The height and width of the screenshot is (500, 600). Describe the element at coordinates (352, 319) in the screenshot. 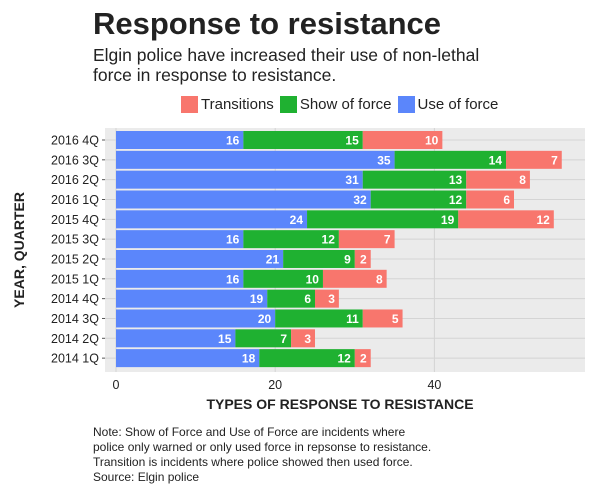

I see `bar-value-label: 11` at that location.